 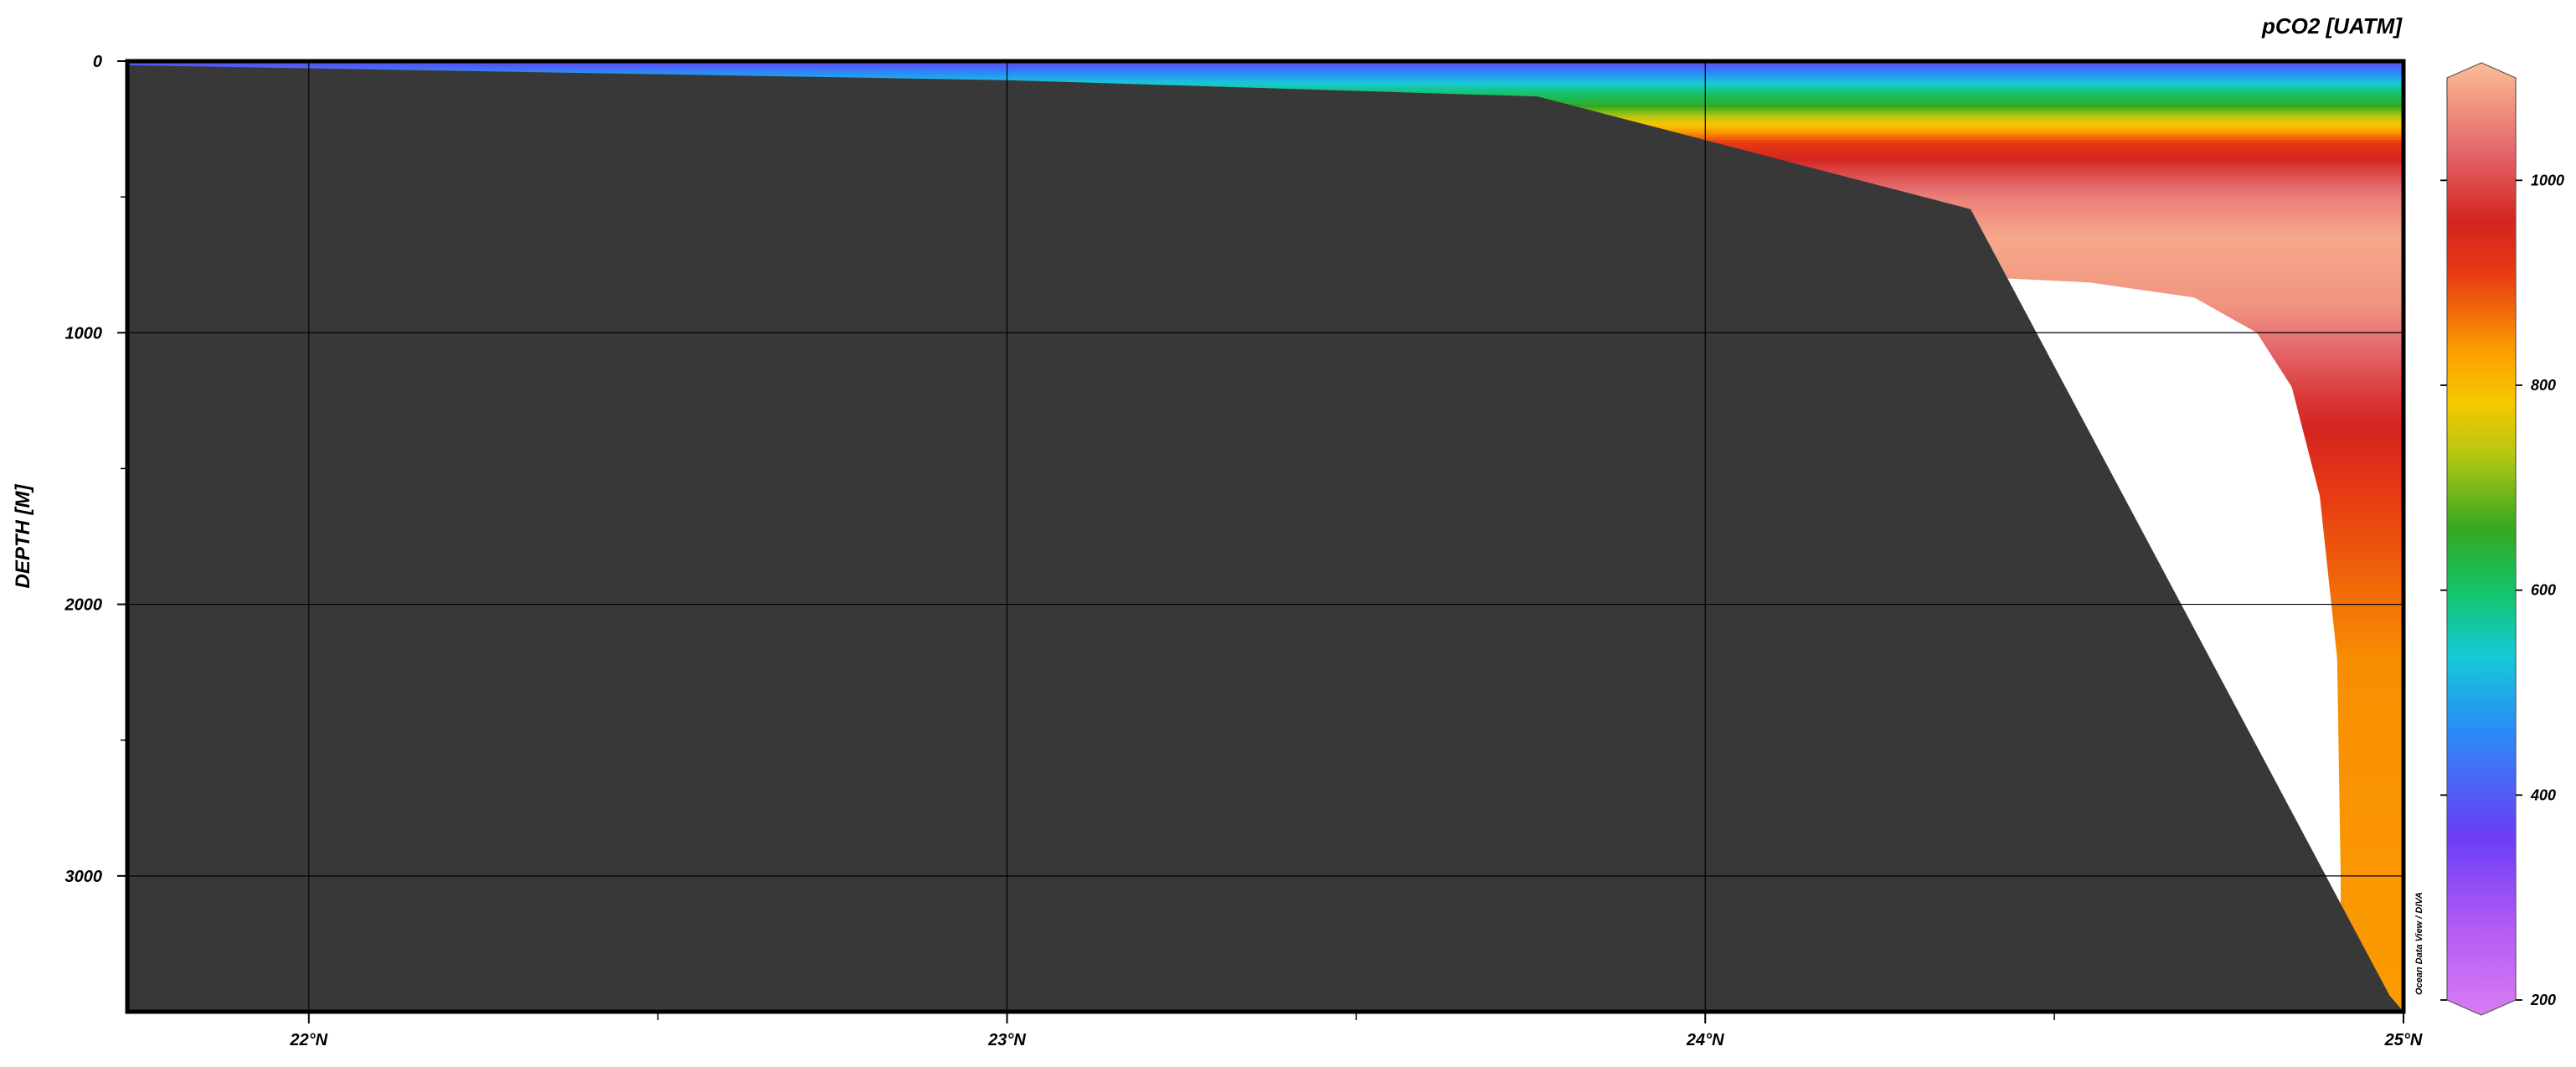 I want to click on x-tick-label: 25°N, so click(x=2403, y=1040).